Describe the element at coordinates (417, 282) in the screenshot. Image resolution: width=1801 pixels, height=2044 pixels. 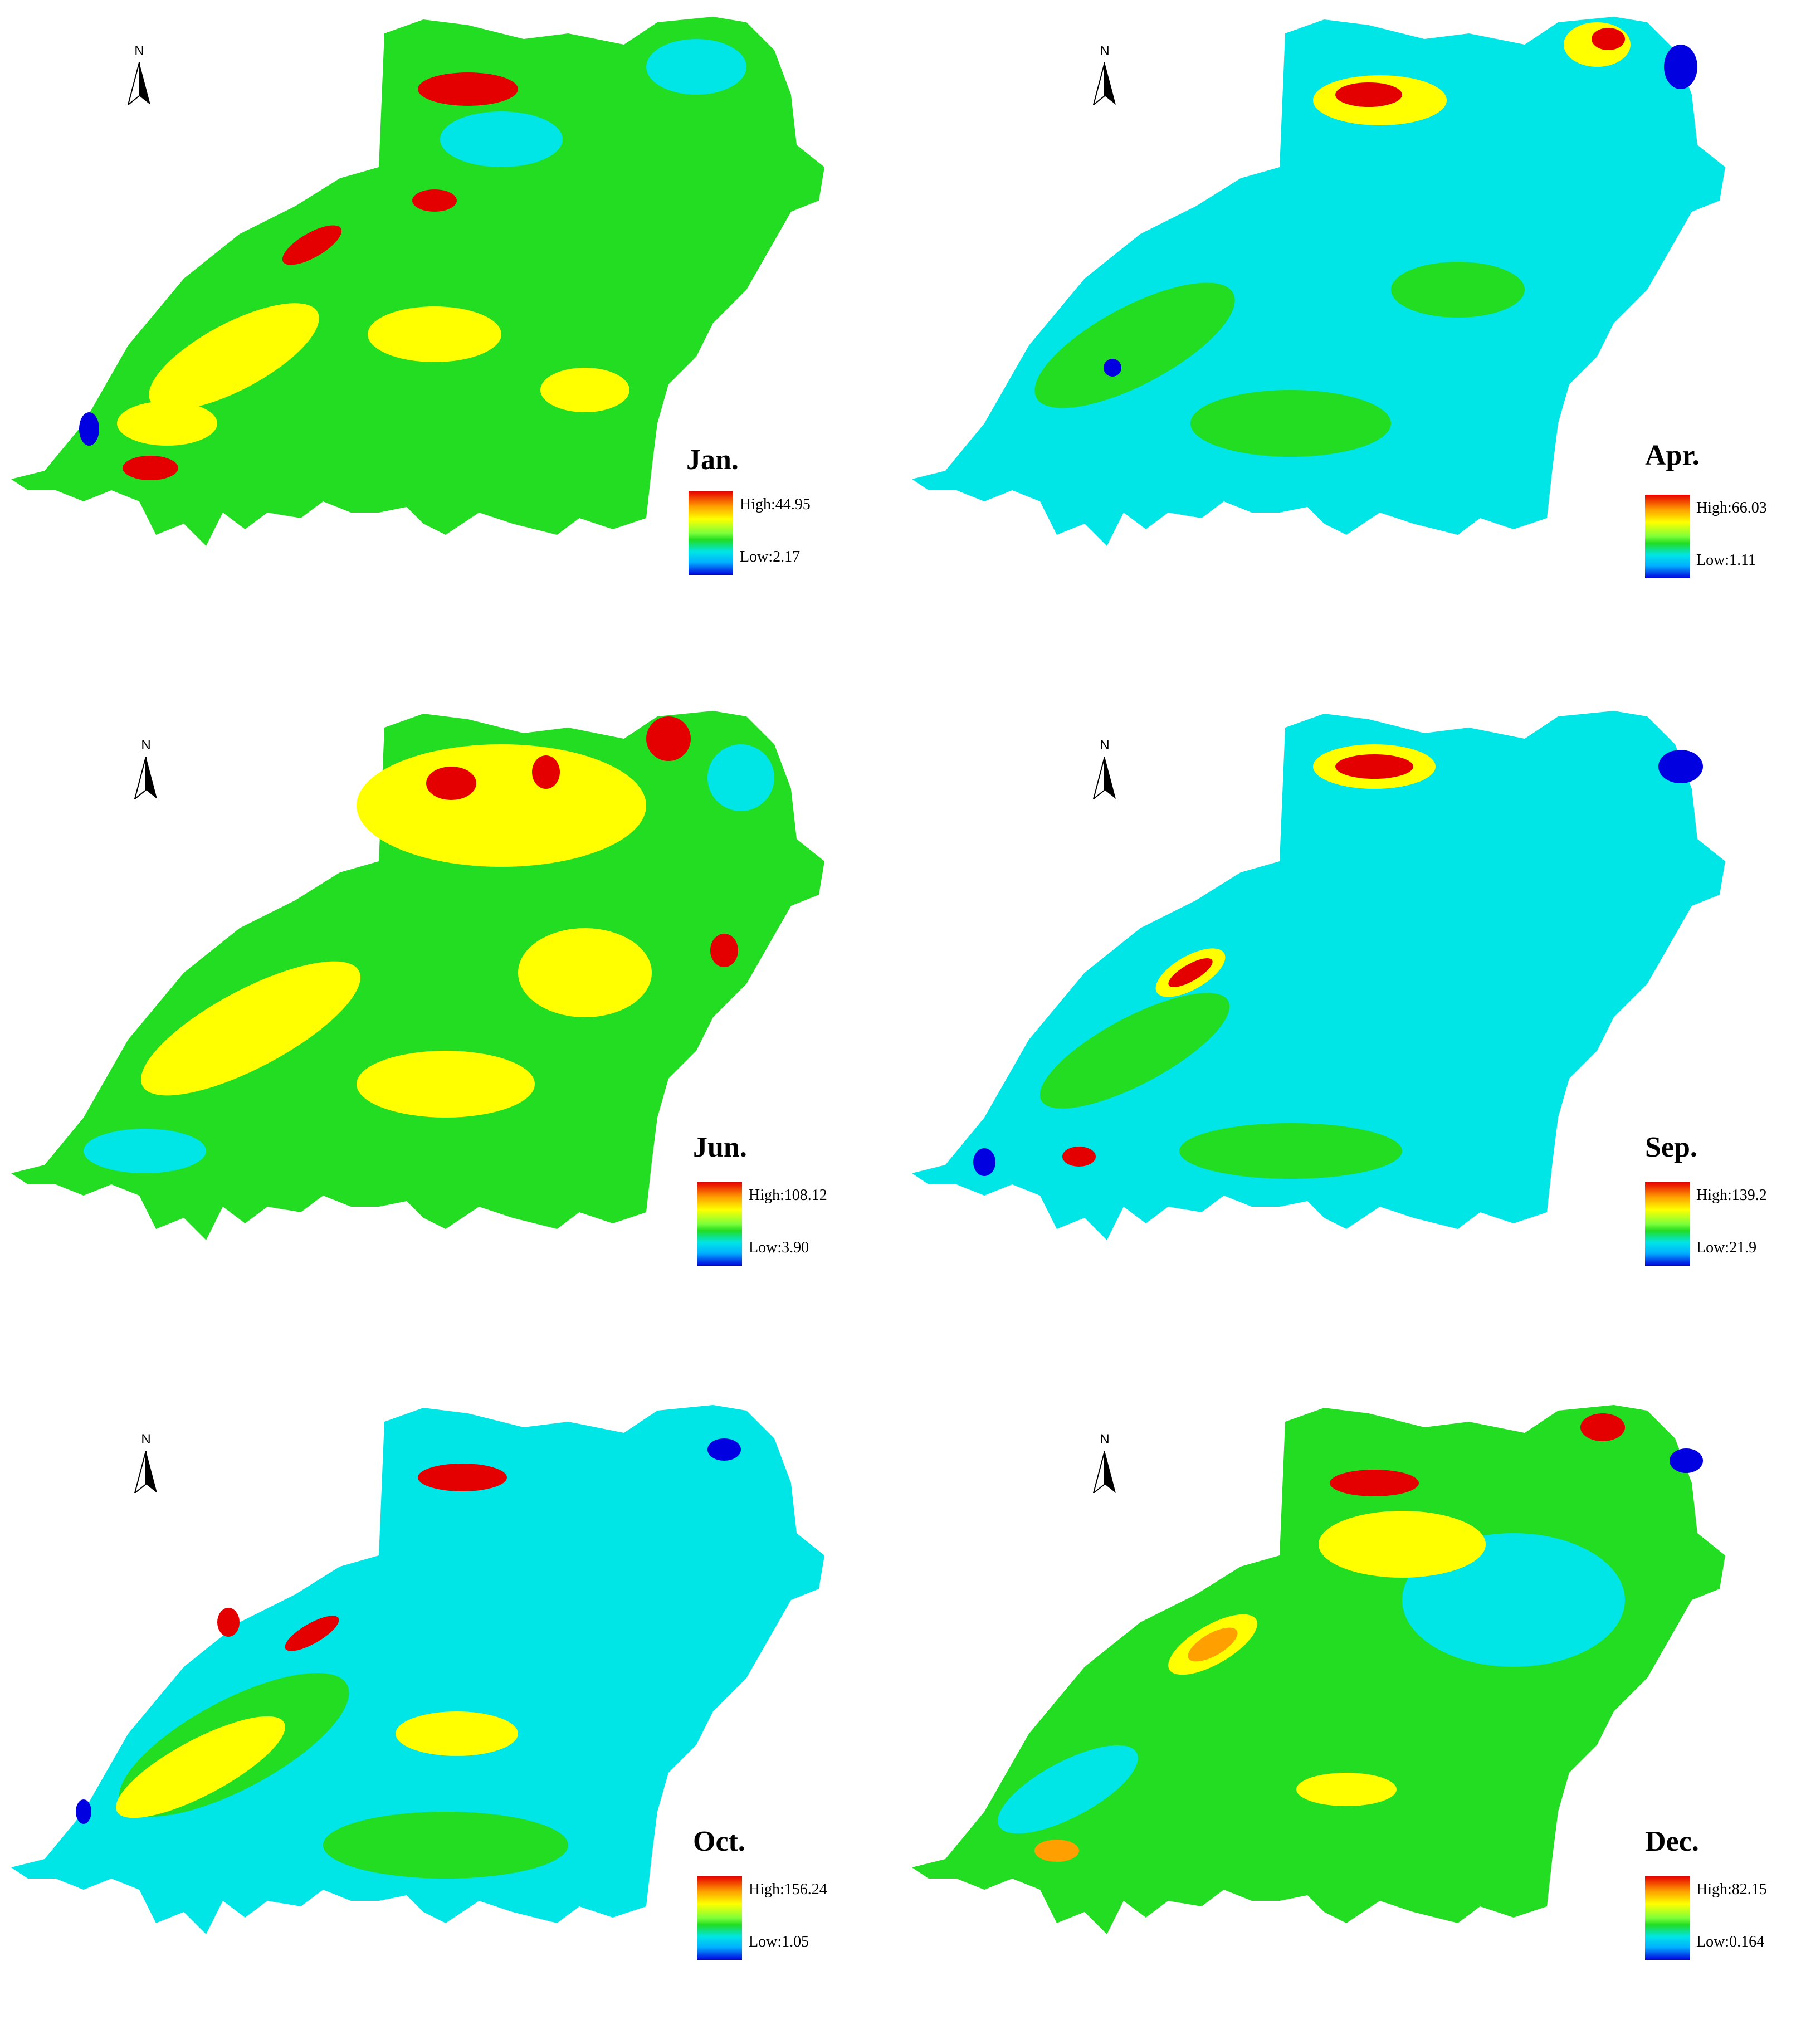
I see `region-map-jan` at that location.